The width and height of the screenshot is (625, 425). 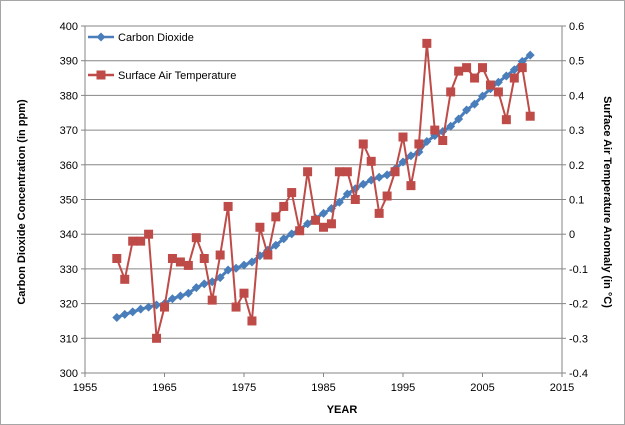 What do you see at coordinates (576, 131) in the screenshot?
I see `y-right-tick-label: 0.3` at bounding box center [576, 131].